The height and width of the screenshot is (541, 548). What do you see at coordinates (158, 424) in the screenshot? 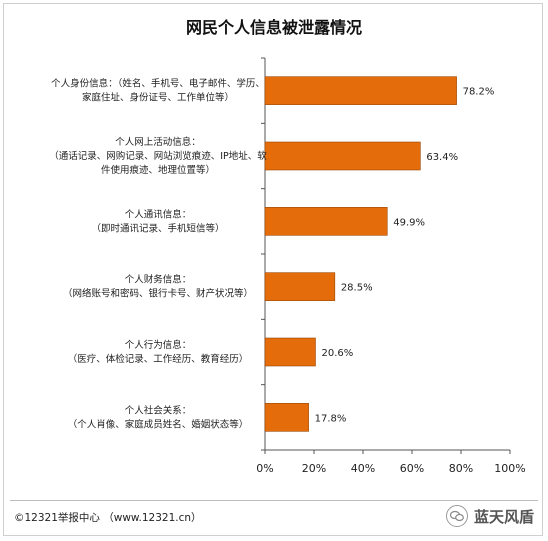
I see `category-label: （个人肖像、家庭成员姓名、婚姻状态等）` at bounding box center [158, 424].